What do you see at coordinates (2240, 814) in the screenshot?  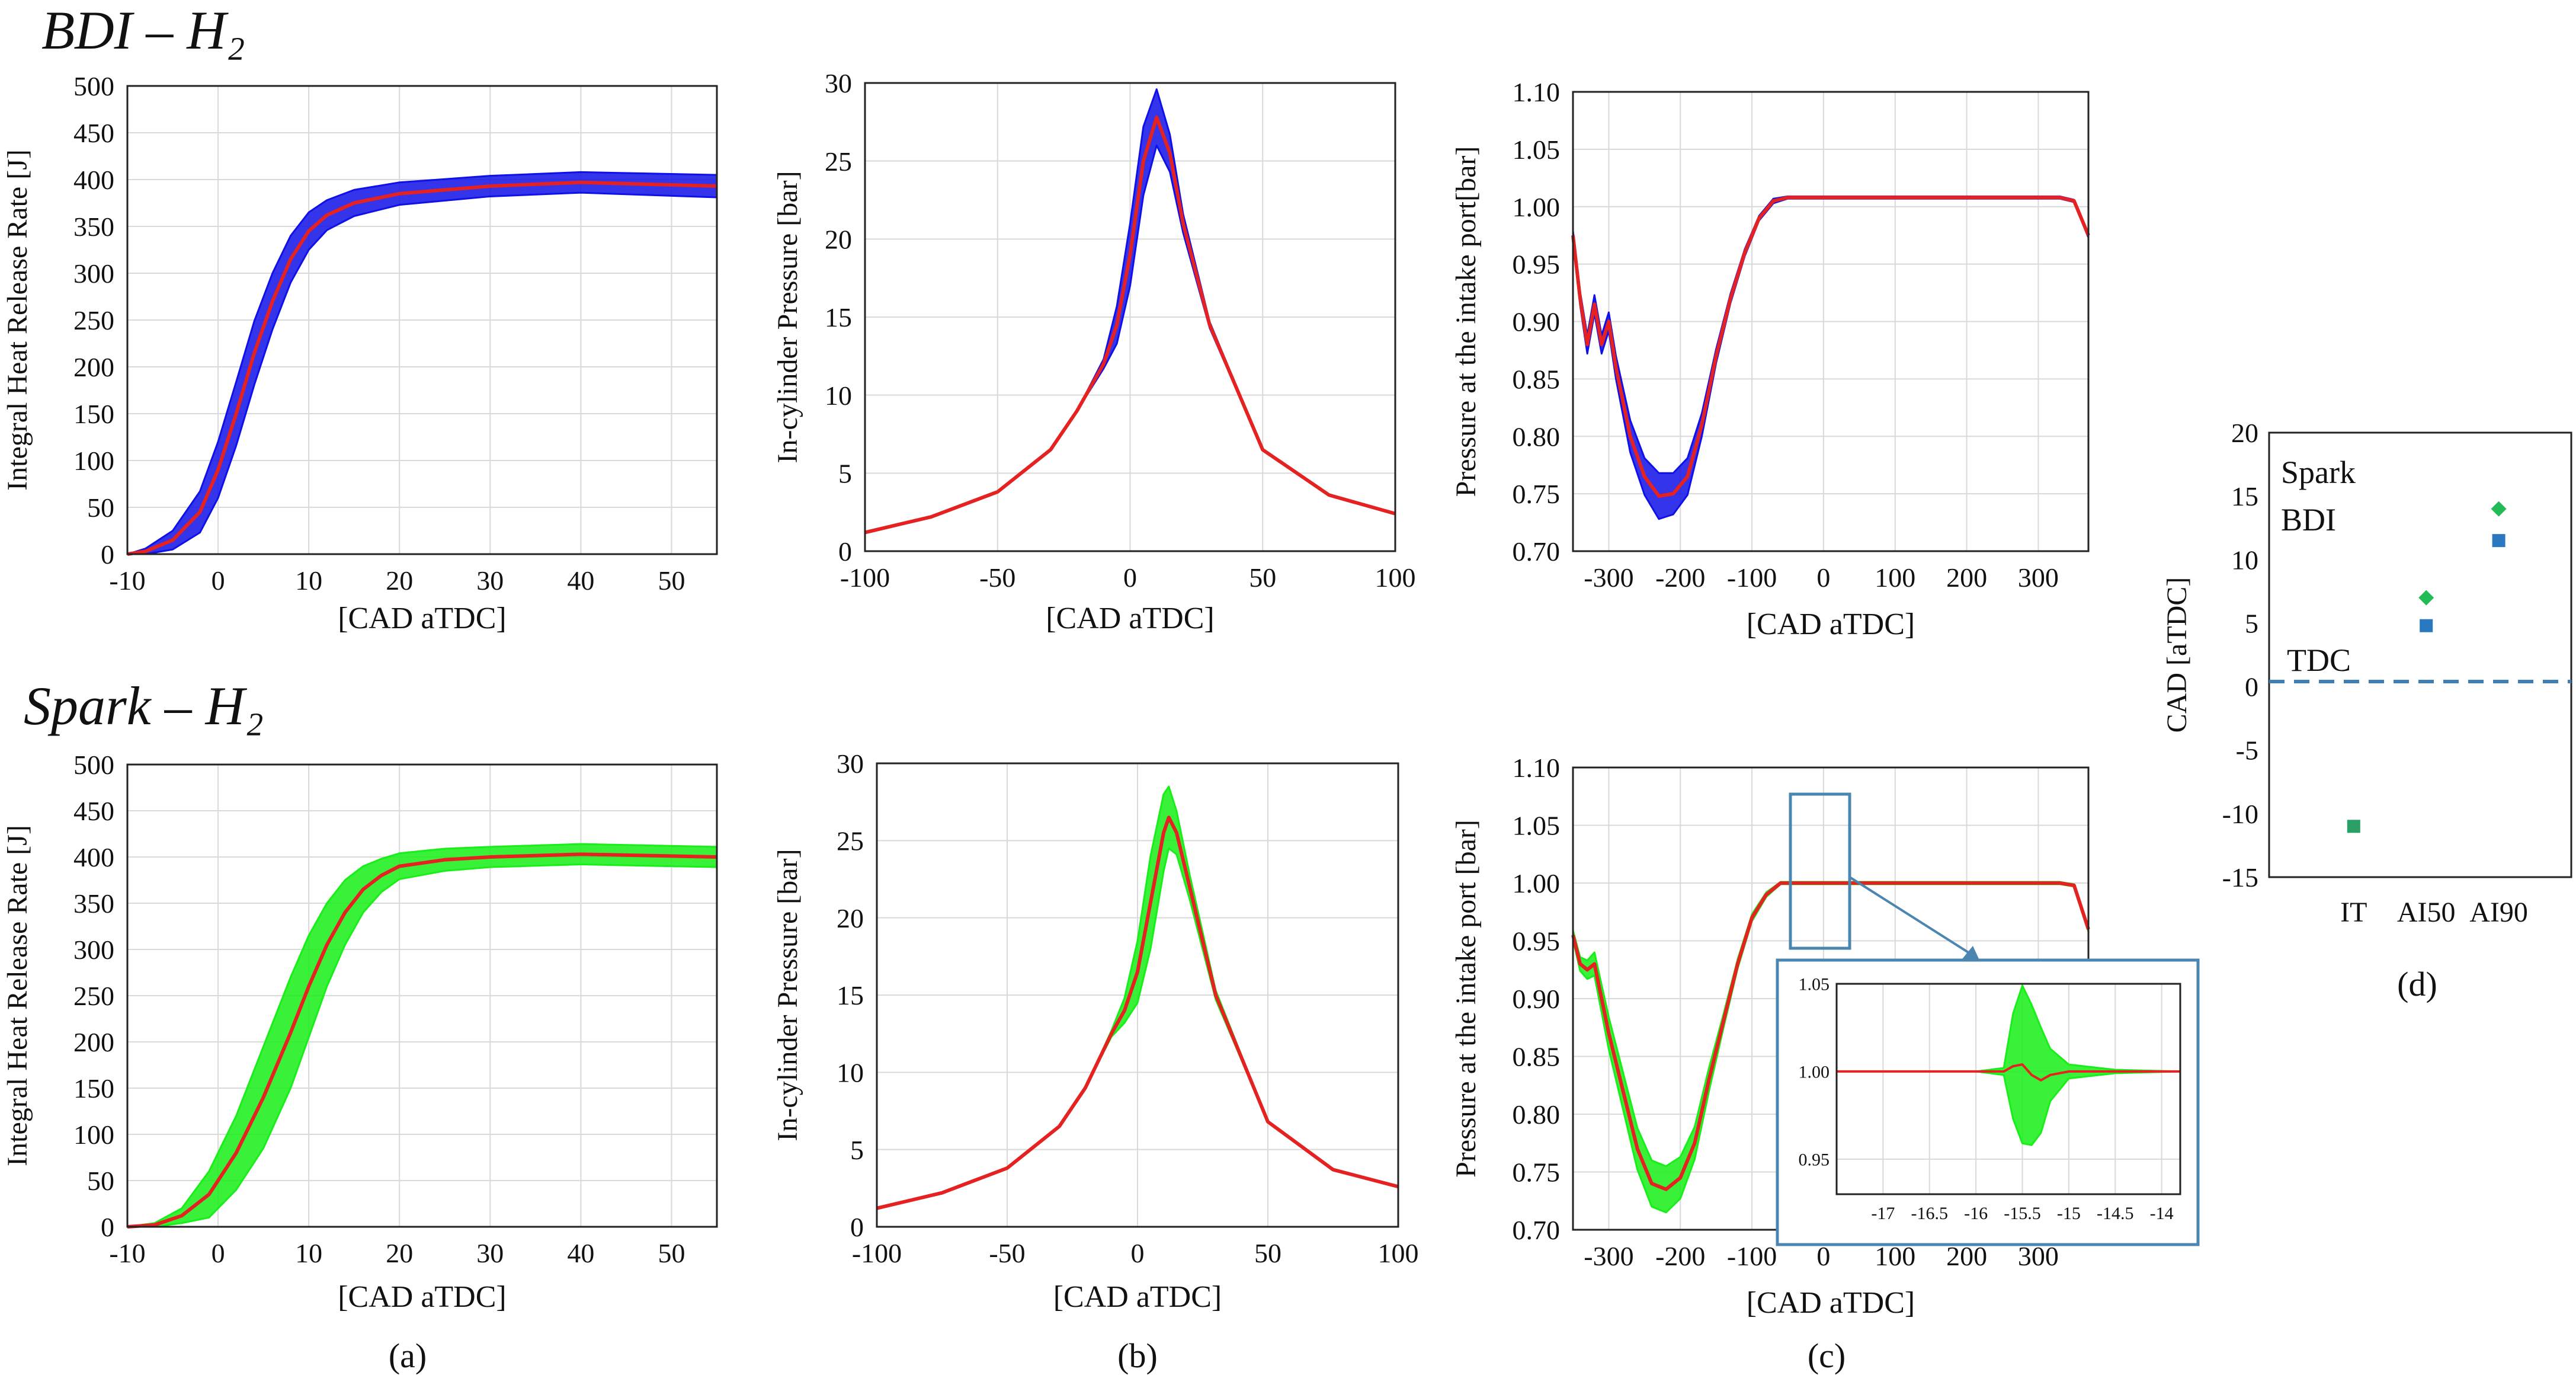 I see `y-tick-label: -10` at bounding box center [2240, 814].